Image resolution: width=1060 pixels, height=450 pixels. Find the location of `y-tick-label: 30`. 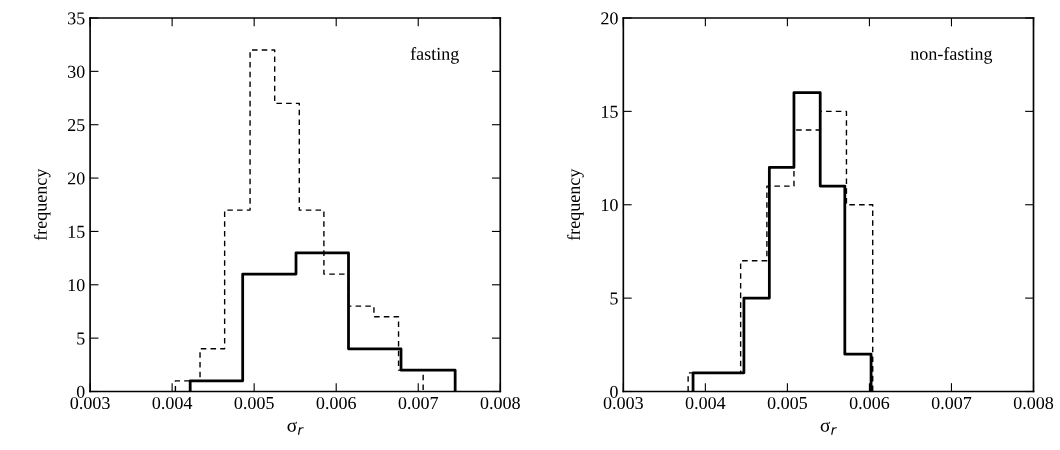

y-tick-label: 30 is located at coordinates (76, 71).